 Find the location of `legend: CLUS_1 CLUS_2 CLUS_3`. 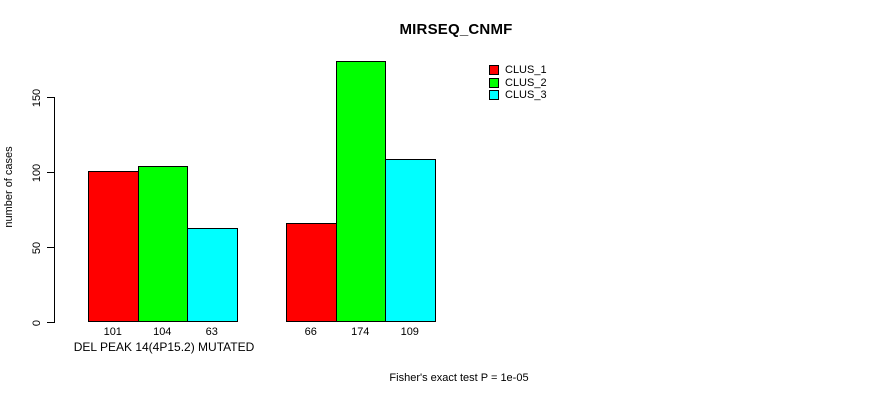

legend: CLUS_1 CLUS_2 CLUS_3 is located at coordinates (518, 83).